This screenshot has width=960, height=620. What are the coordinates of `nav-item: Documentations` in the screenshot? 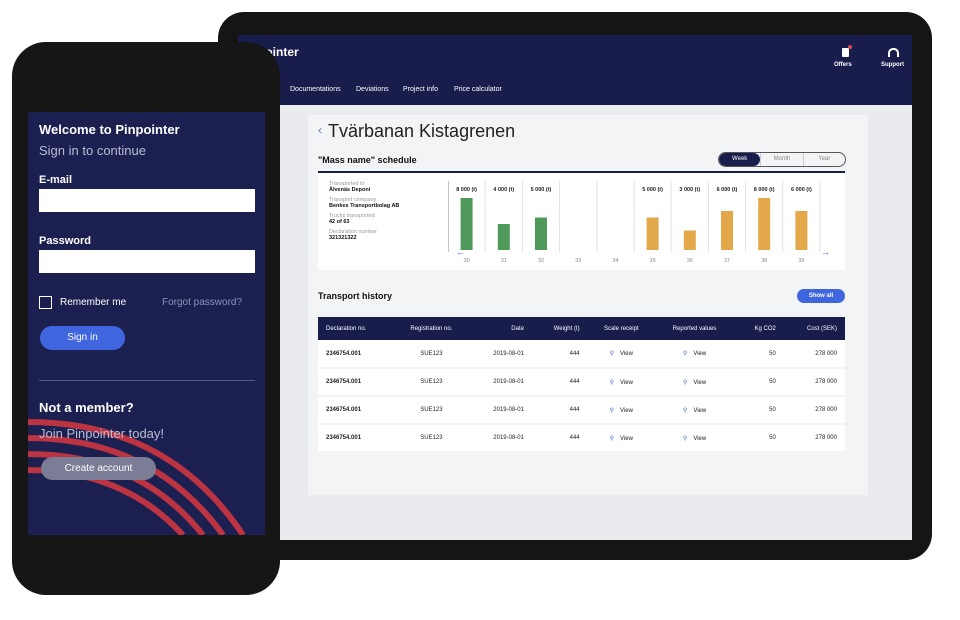 It's located at (315, 89).